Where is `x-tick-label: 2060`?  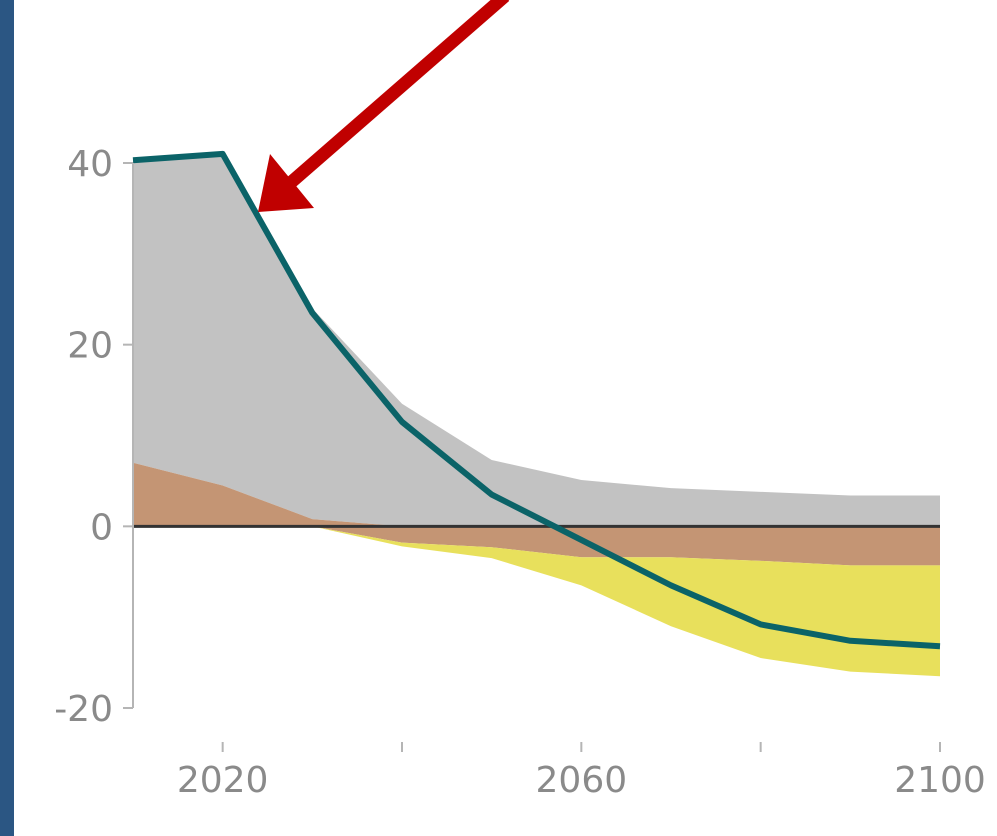
x-tick-label: 2060 is located at coordinates (582, 780).